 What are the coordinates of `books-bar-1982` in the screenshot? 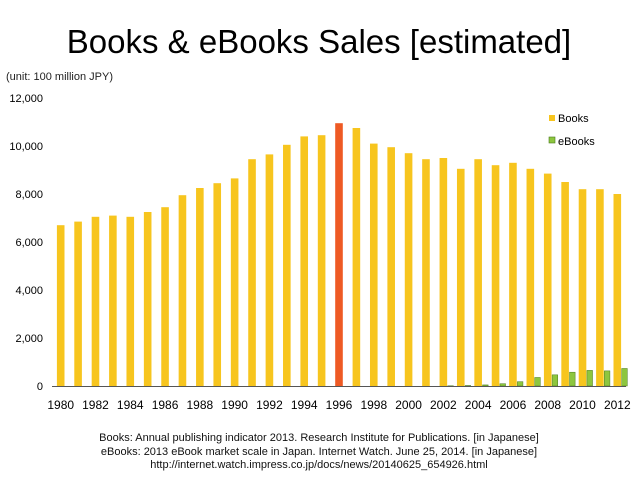 It's located at (95, 301).